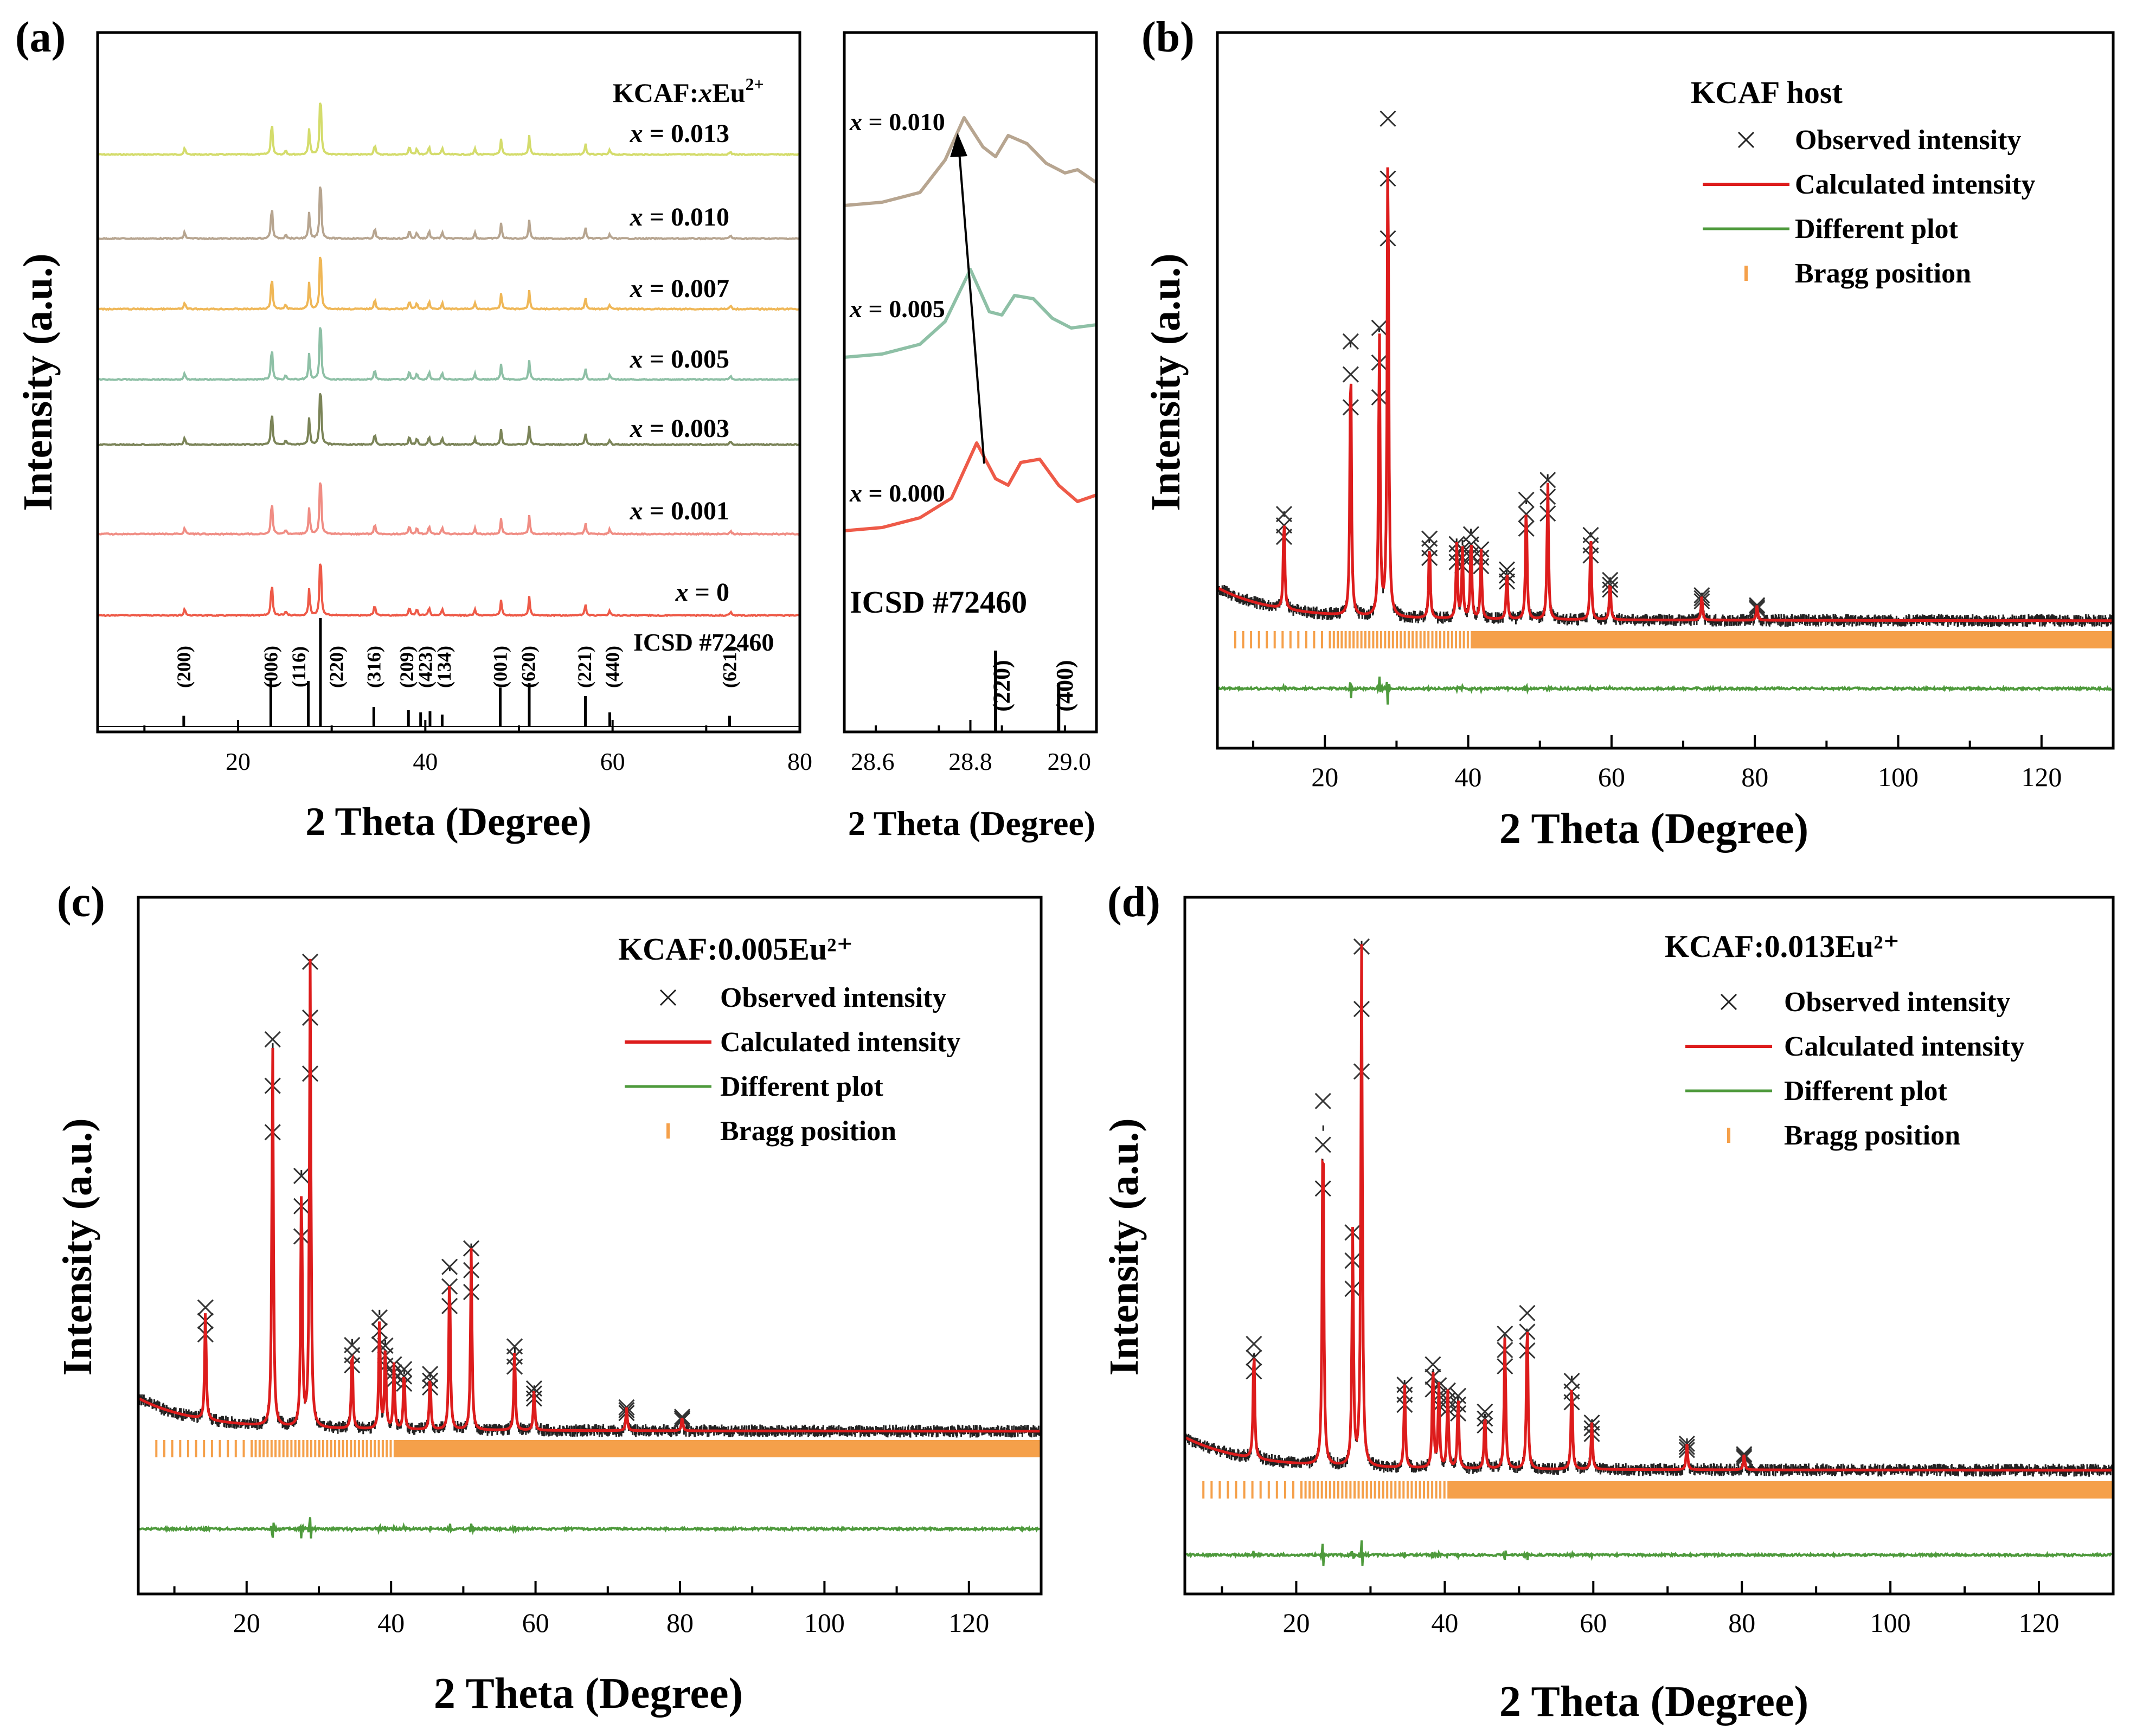 This screenshot has width=2130, height=1736. I want to click on series-label-1: x = 0.013, so click(680, 133).